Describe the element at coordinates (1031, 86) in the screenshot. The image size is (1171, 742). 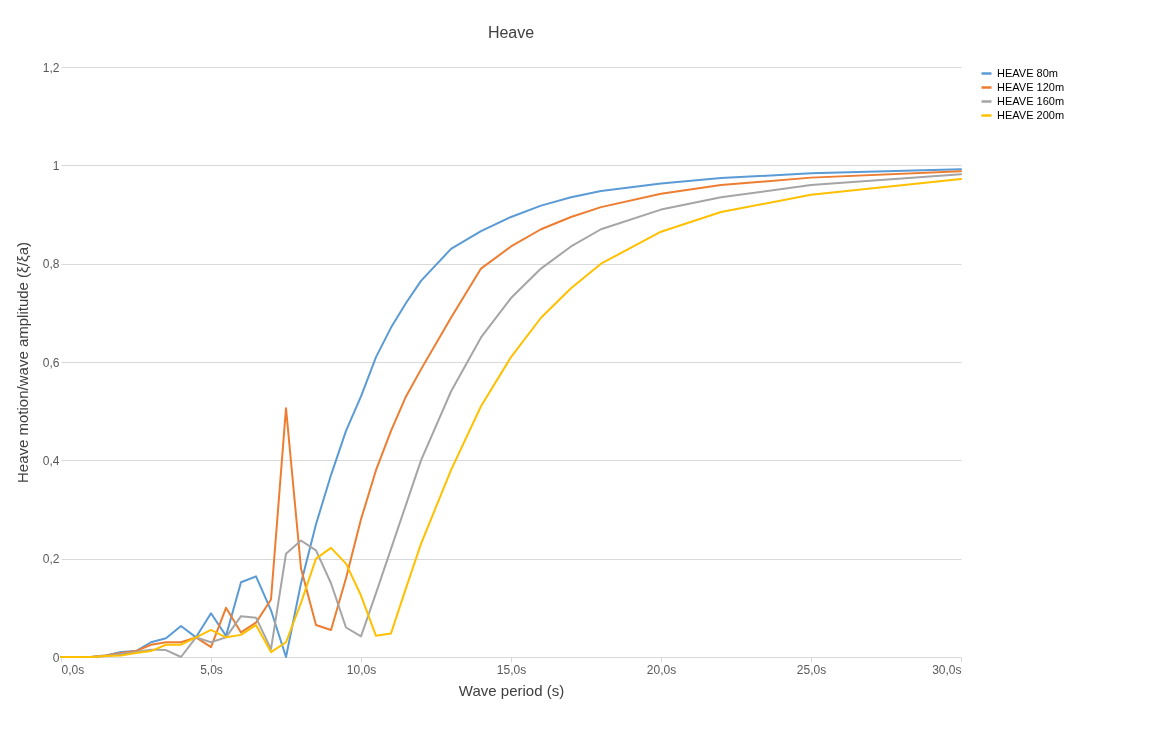
I see `legend-label: HEAVE 120m` at that location.